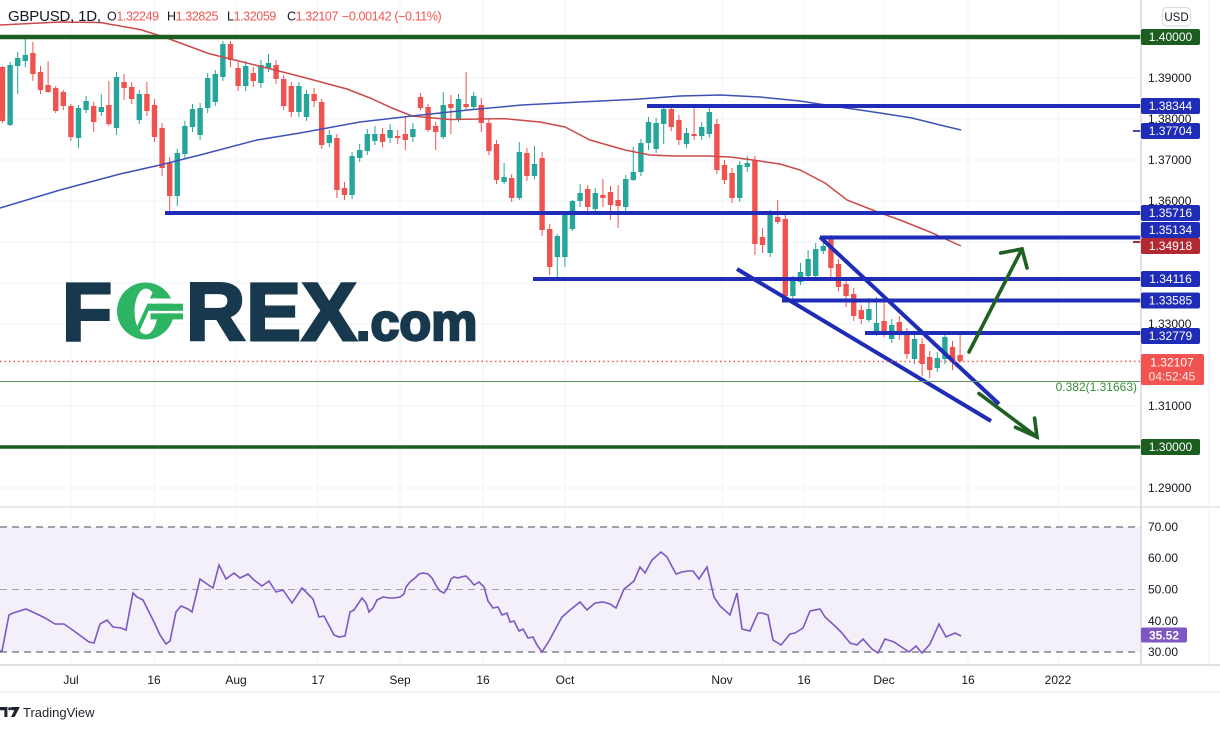 This screenshot has width=1220, height=730. I want to click on svg-text: 1.38344, so click(1171, 106).